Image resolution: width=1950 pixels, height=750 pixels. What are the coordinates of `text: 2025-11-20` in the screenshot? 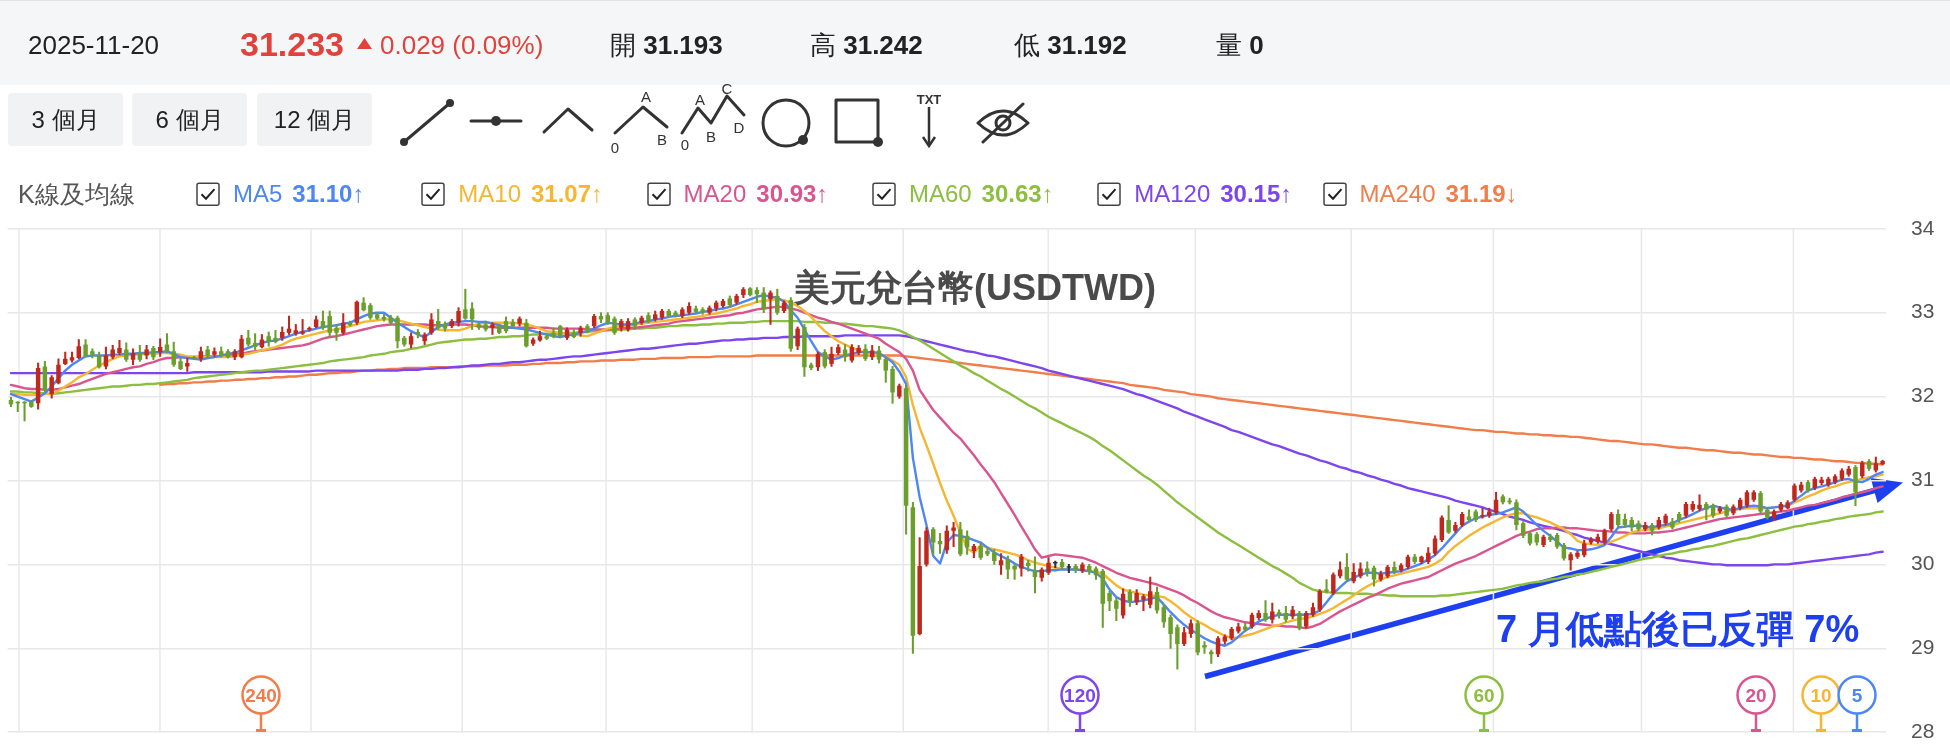 It's located at (94, 45).